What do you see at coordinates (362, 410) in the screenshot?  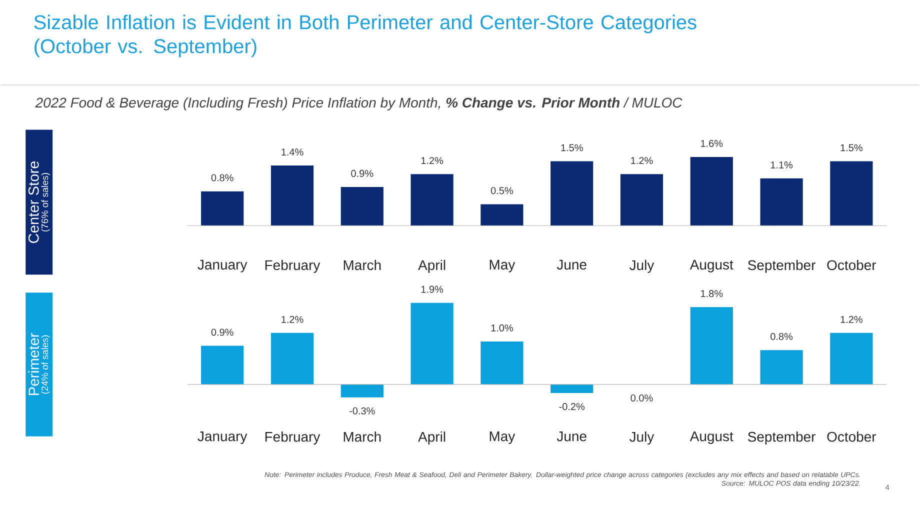 I see `data-label: -0.3%` at bounding box center [362, 410].